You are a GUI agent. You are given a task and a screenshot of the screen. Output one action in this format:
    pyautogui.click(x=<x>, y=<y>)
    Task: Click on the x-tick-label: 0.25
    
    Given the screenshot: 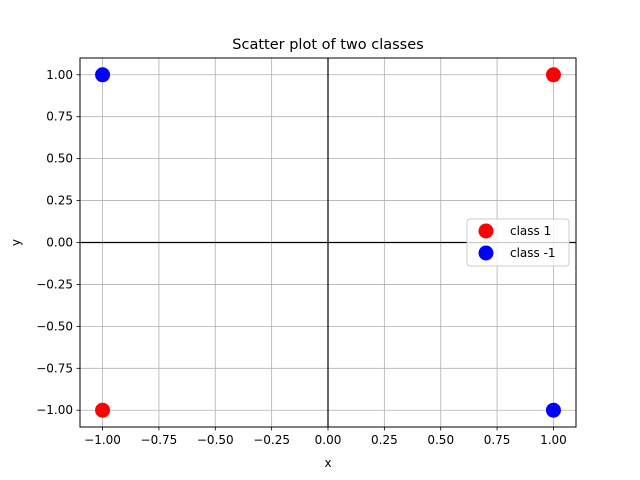 What is the action you would take?
    pyautogui.click(x=384, y=440)
    